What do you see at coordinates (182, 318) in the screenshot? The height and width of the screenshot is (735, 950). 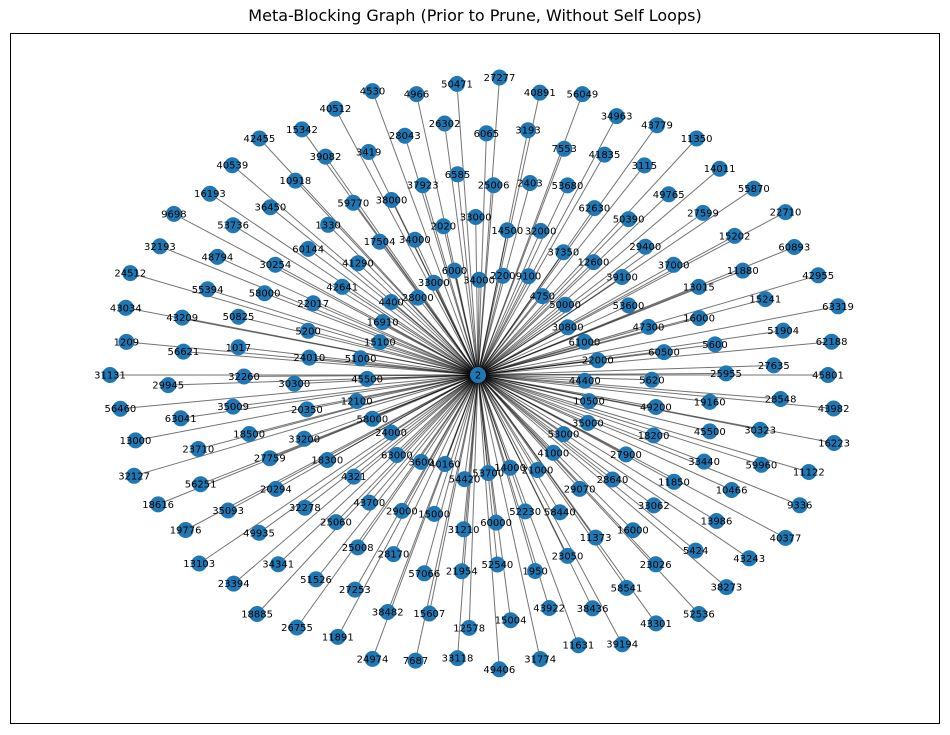 I see `node-label: 43209` at bounding box center [182, 318].